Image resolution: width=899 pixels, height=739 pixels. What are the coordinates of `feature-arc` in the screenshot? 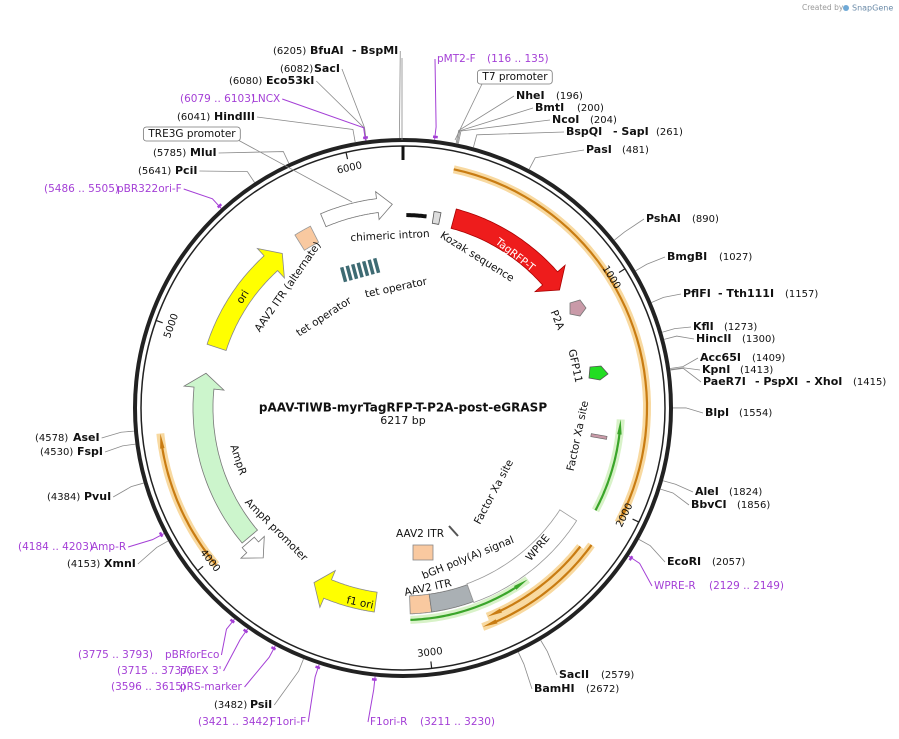 It's located at (608, 465).